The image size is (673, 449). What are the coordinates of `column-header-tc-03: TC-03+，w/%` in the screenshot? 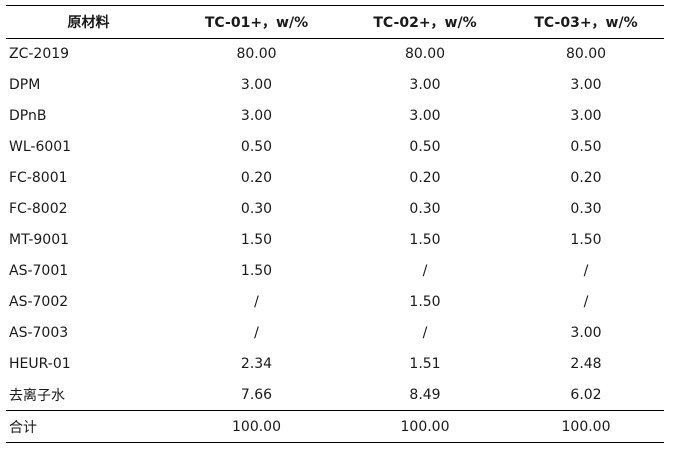 It's located at (586, 23).